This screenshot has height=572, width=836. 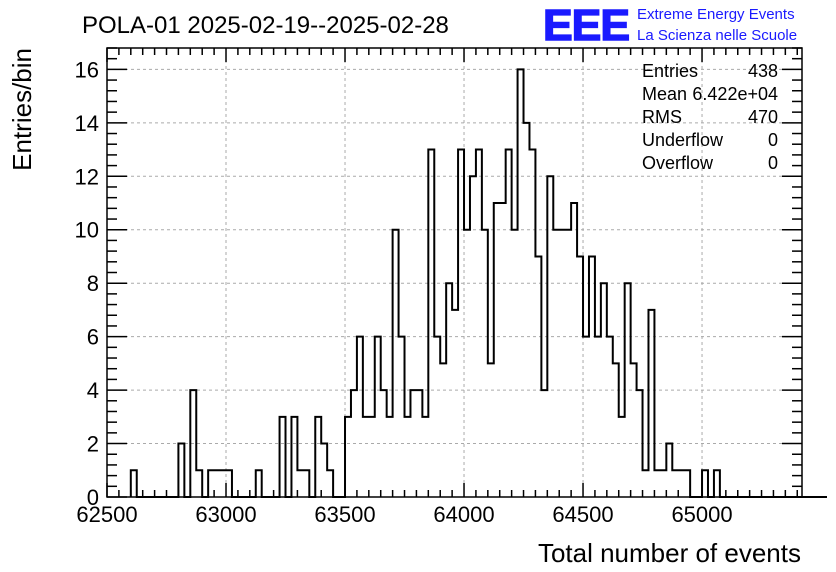 I want to click on stats-label: Overflow, so click(x=678, y=163).